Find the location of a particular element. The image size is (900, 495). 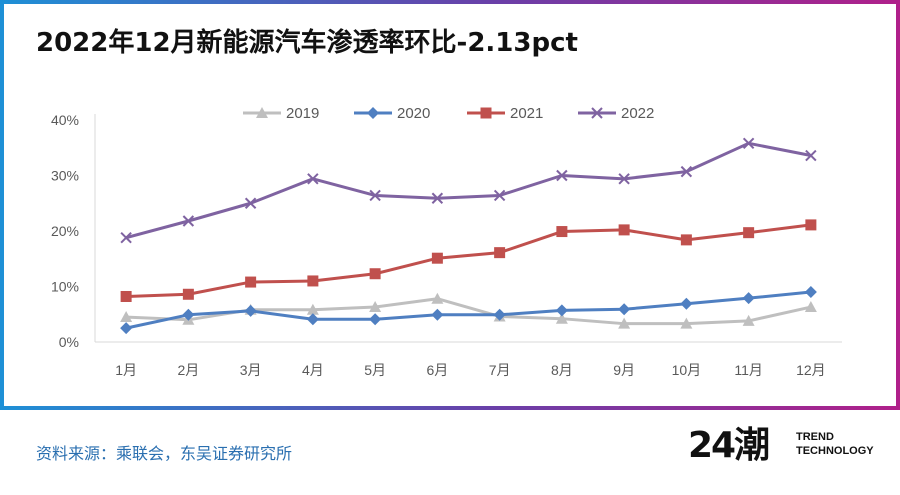

legend-label-2021: 2021 is located at coordinates (526, 113).